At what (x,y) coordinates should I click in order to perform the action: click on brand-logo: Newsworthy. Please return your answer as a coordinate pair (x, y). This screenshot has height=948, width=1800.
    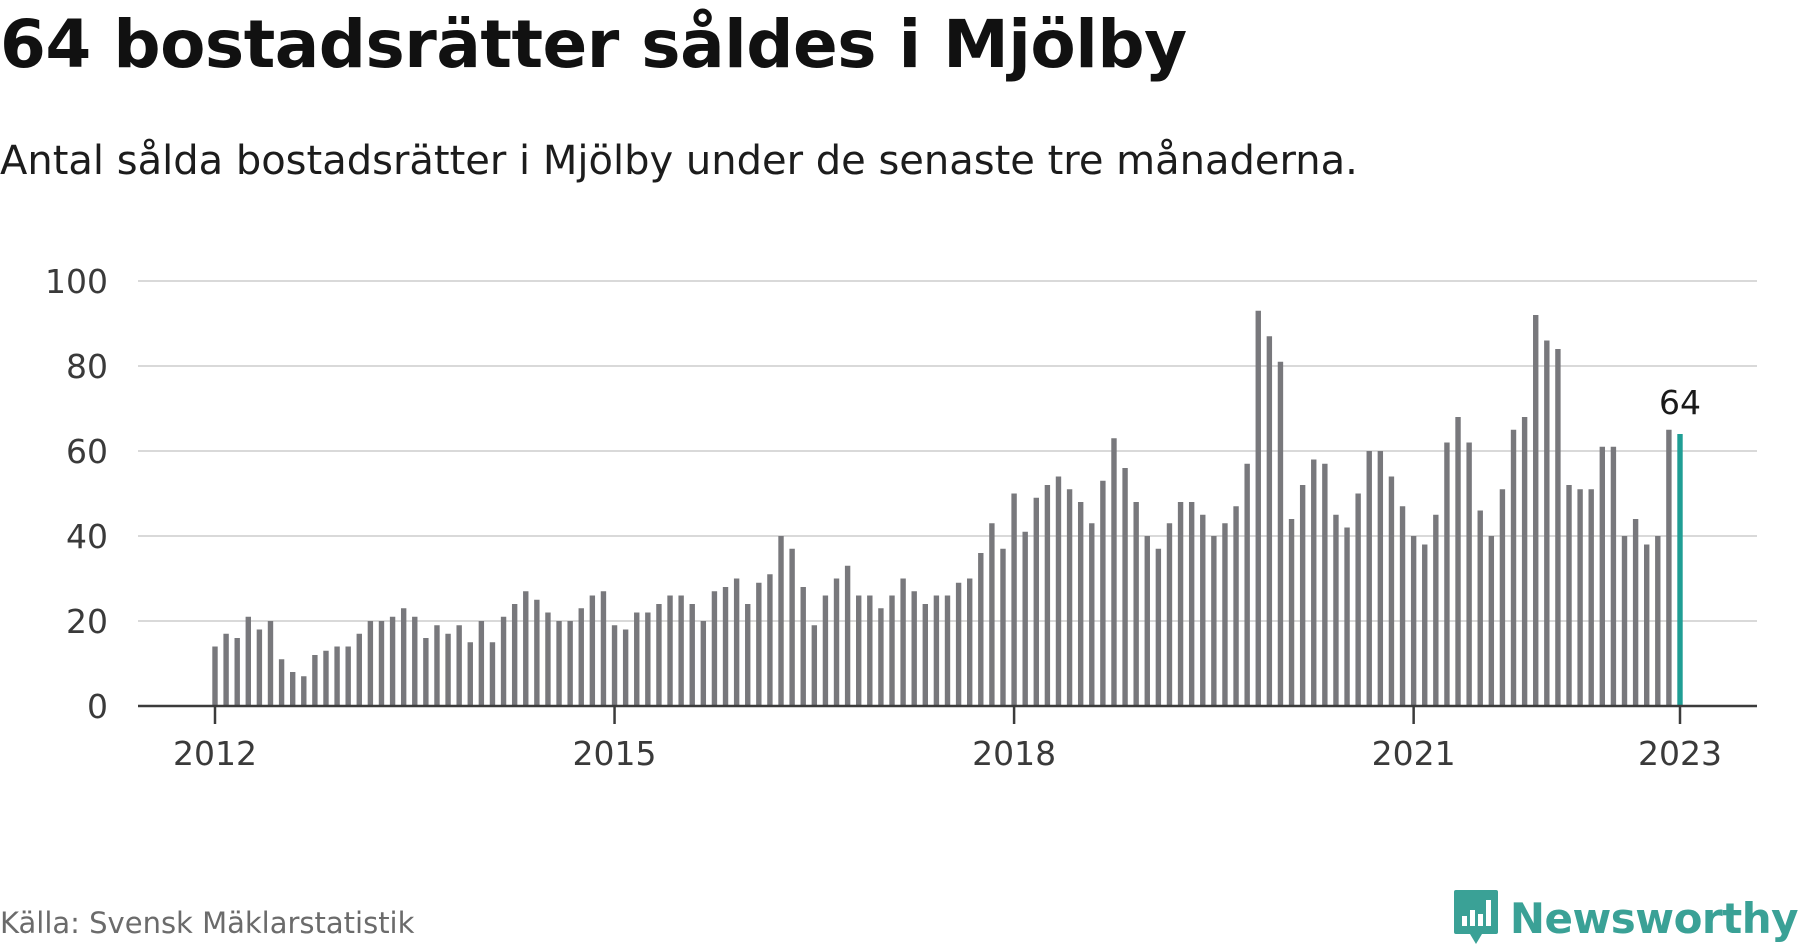
    Looking at the image, I should click on (1625, 918).